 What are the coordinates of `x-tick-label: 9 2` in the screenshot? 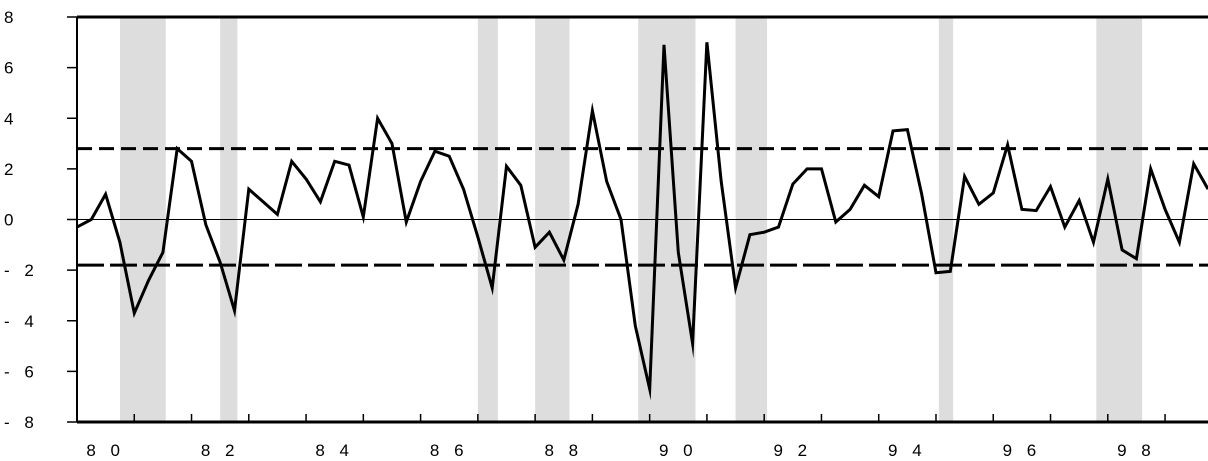 It's located at (793, 450).